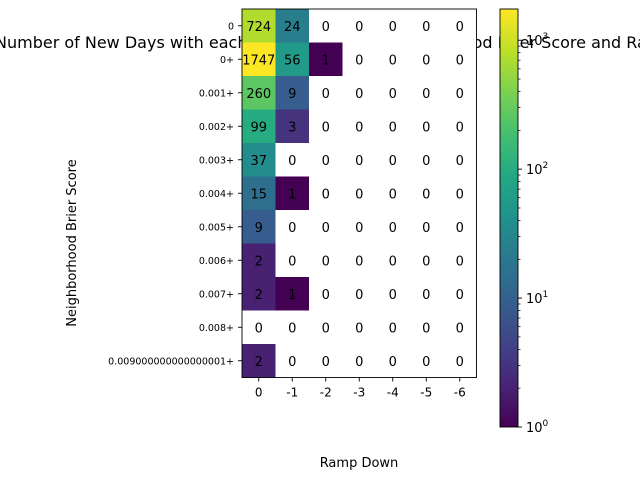 The height and width of the screenshot is (480, 640). What do you see at coordinates (292, 127) in the screenshot?
I see `cell-value-label: 3` at bounding box center [292, 127].